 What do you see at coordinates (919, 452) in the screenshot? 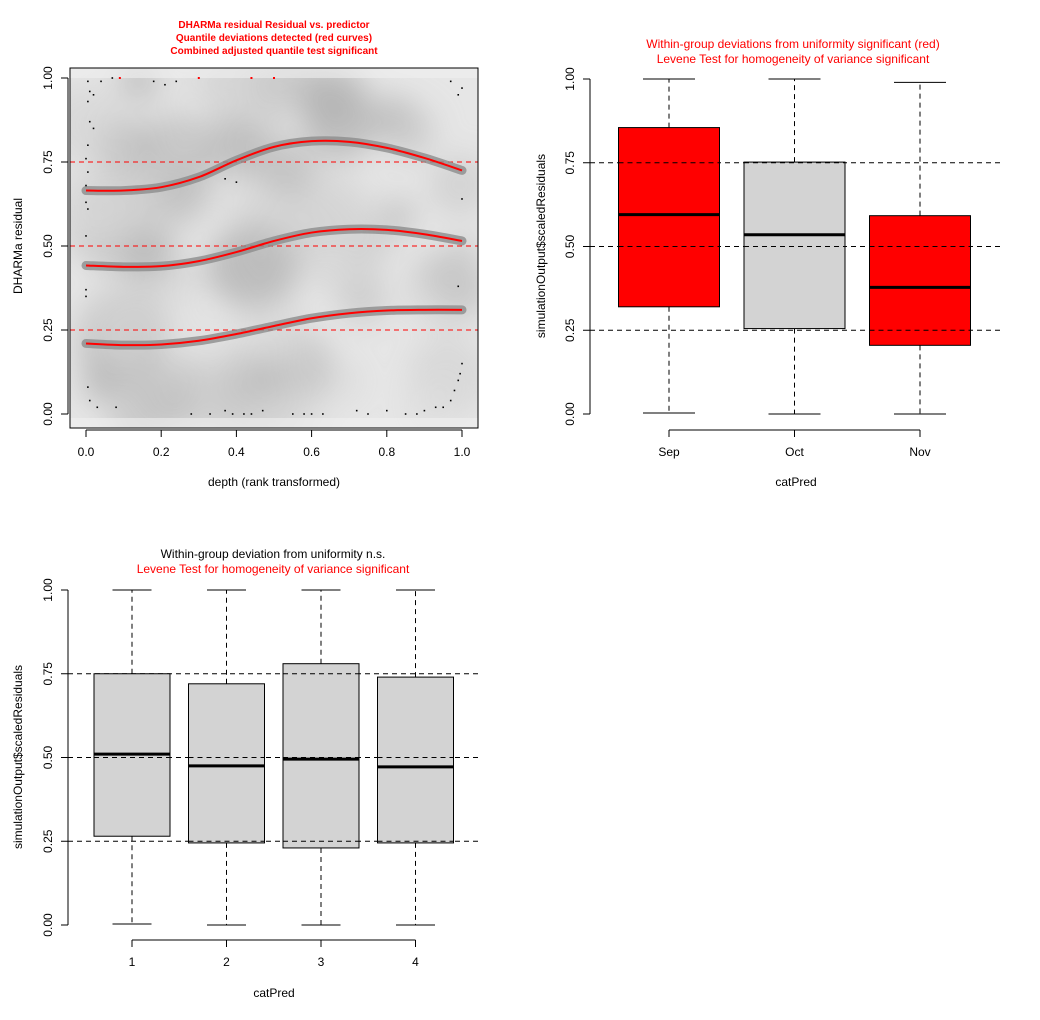
I see `x-tick-label: Nov` at bounding box center [919, 452].